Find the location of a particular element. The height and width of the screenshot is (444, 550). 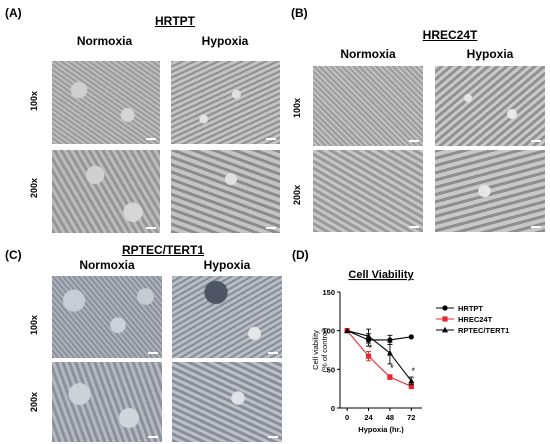

panel-b-row-100x: 100x is located at coordinates (297, 108).